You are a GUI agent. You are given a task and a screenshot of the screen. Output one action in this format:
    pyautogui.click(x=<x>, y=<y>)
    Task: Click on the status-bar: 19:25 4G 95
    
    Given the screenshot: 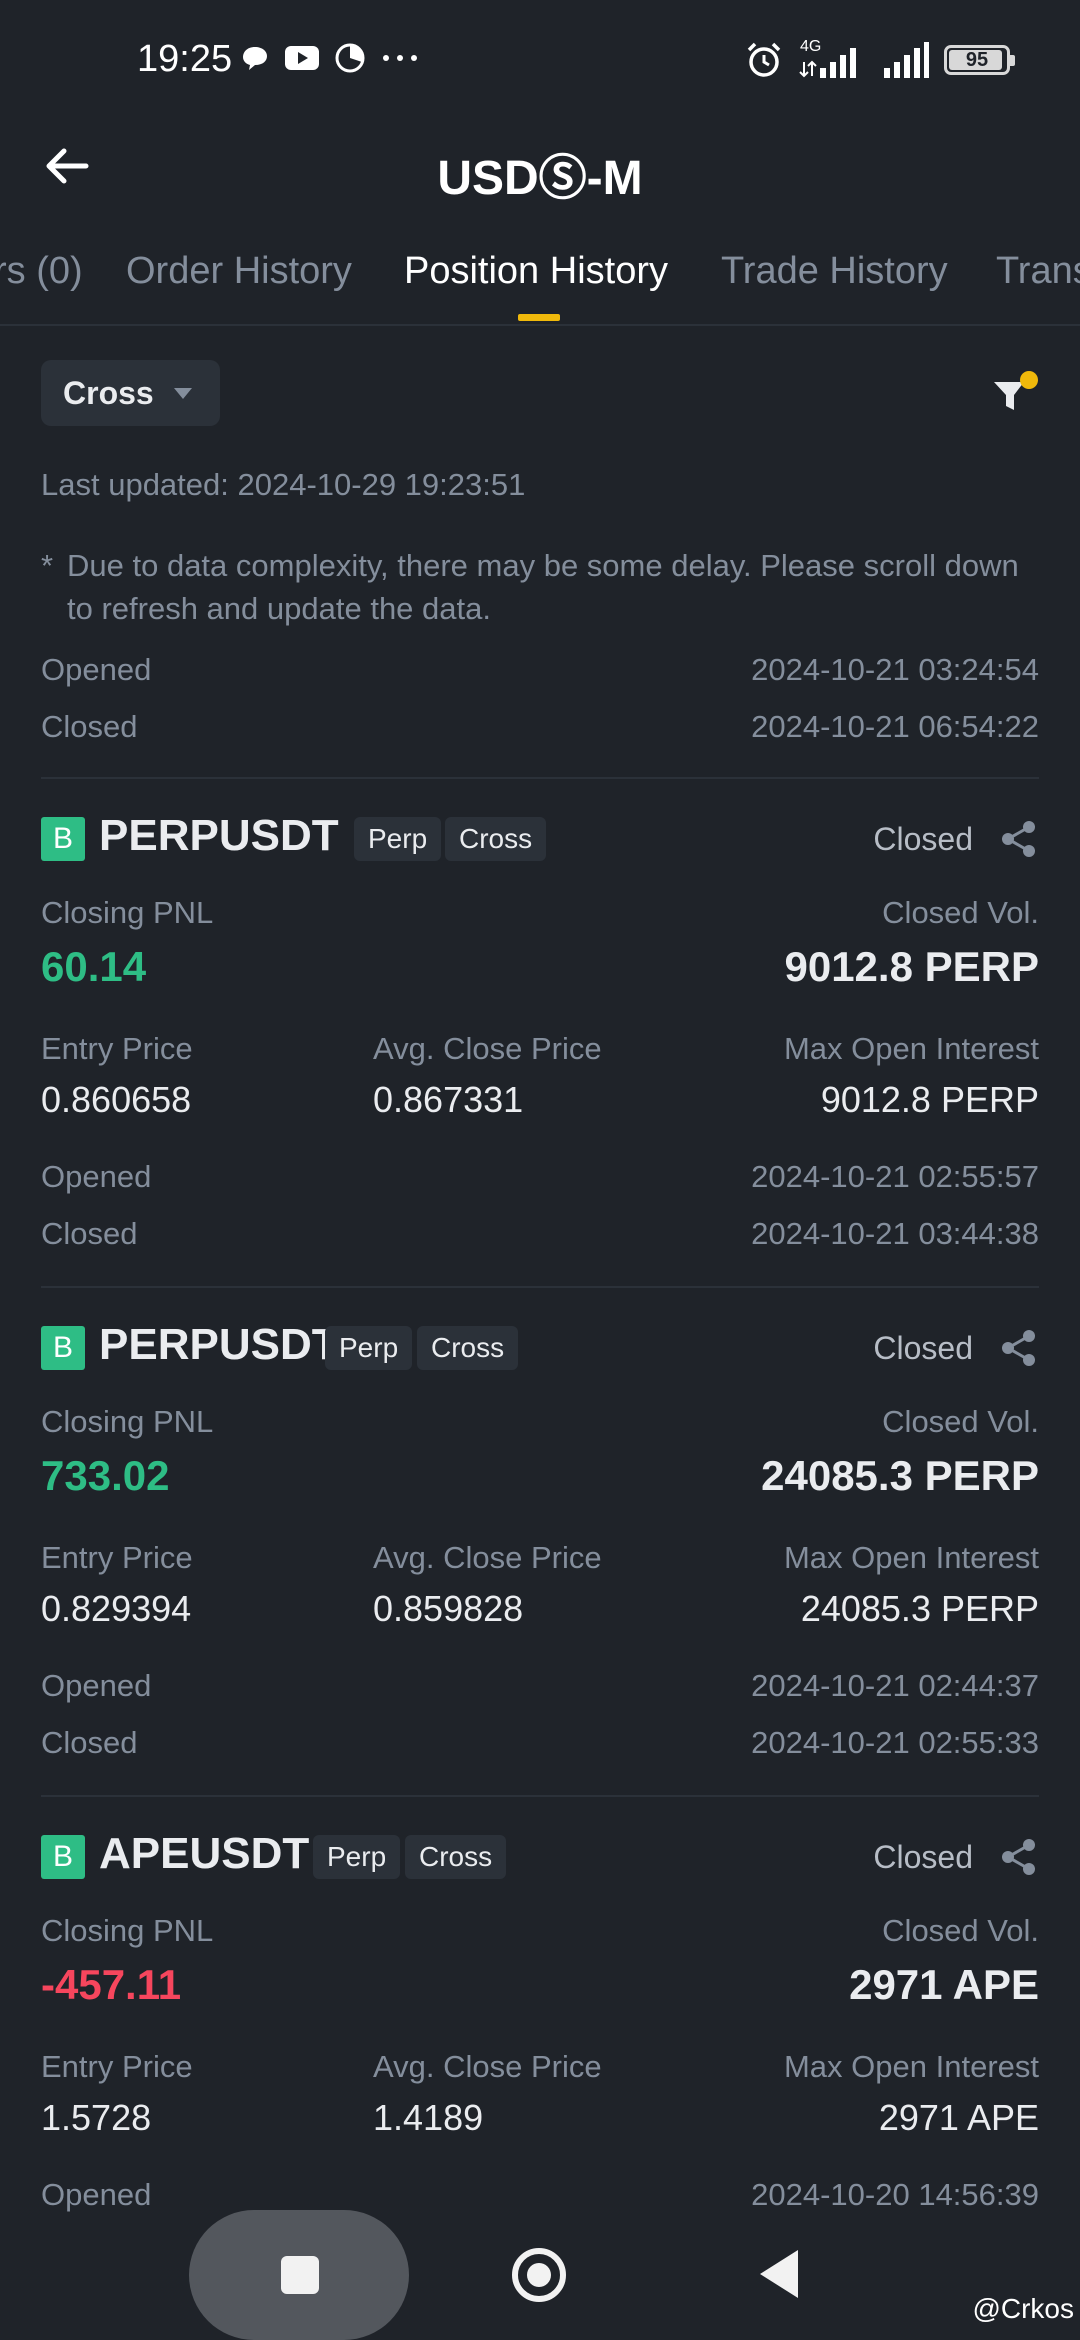 What is the action you would take?
    pyautogui.click(x=540, y=60)
    